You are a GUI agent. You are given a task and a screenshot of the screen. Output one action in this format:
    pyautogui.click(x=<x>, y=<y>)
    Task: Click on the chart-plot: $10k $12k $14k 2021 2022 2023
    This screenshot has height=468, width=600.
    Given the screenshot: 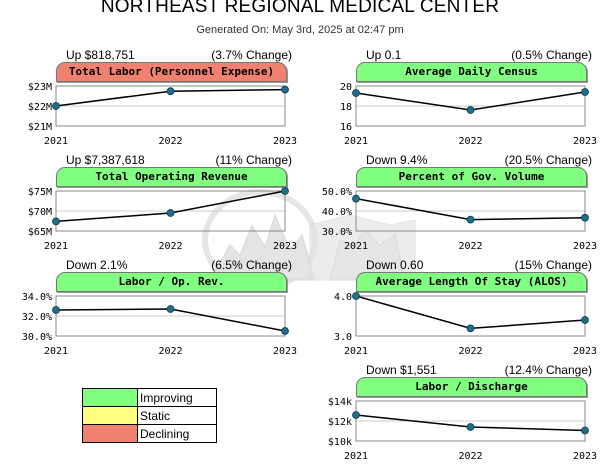 What is the action you would take?
    pyautogui.click(x=462, y=429)
    